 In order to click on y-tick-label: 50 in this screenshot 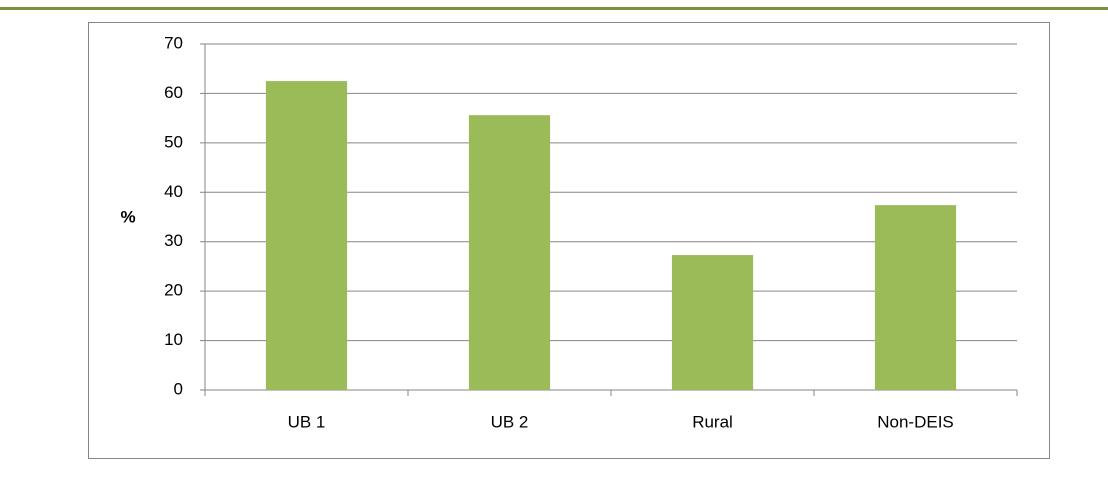, I will do `click(173, 141)`.